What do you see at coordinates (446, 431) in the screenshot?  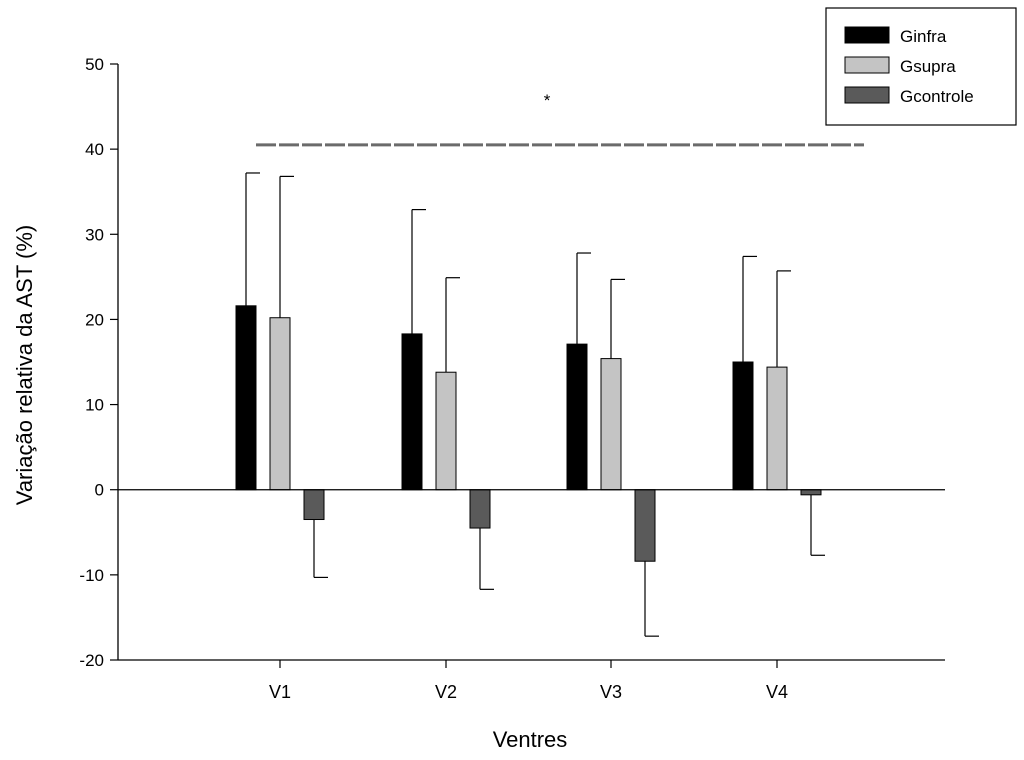 I see `bar-gsupra-v2` at bounding box center [446, 431].